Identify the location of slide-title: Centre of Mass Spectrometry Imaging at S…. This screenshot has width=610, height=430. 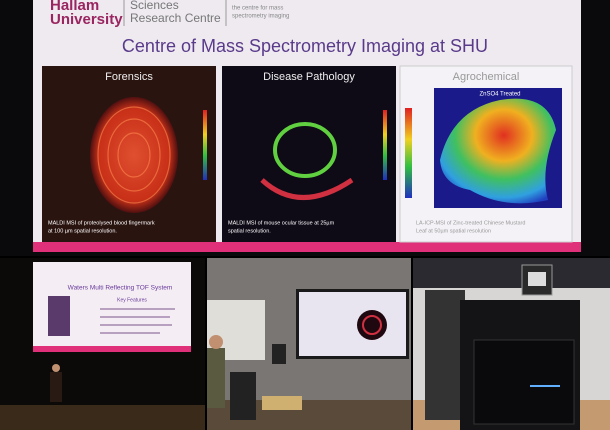
(305, 46).